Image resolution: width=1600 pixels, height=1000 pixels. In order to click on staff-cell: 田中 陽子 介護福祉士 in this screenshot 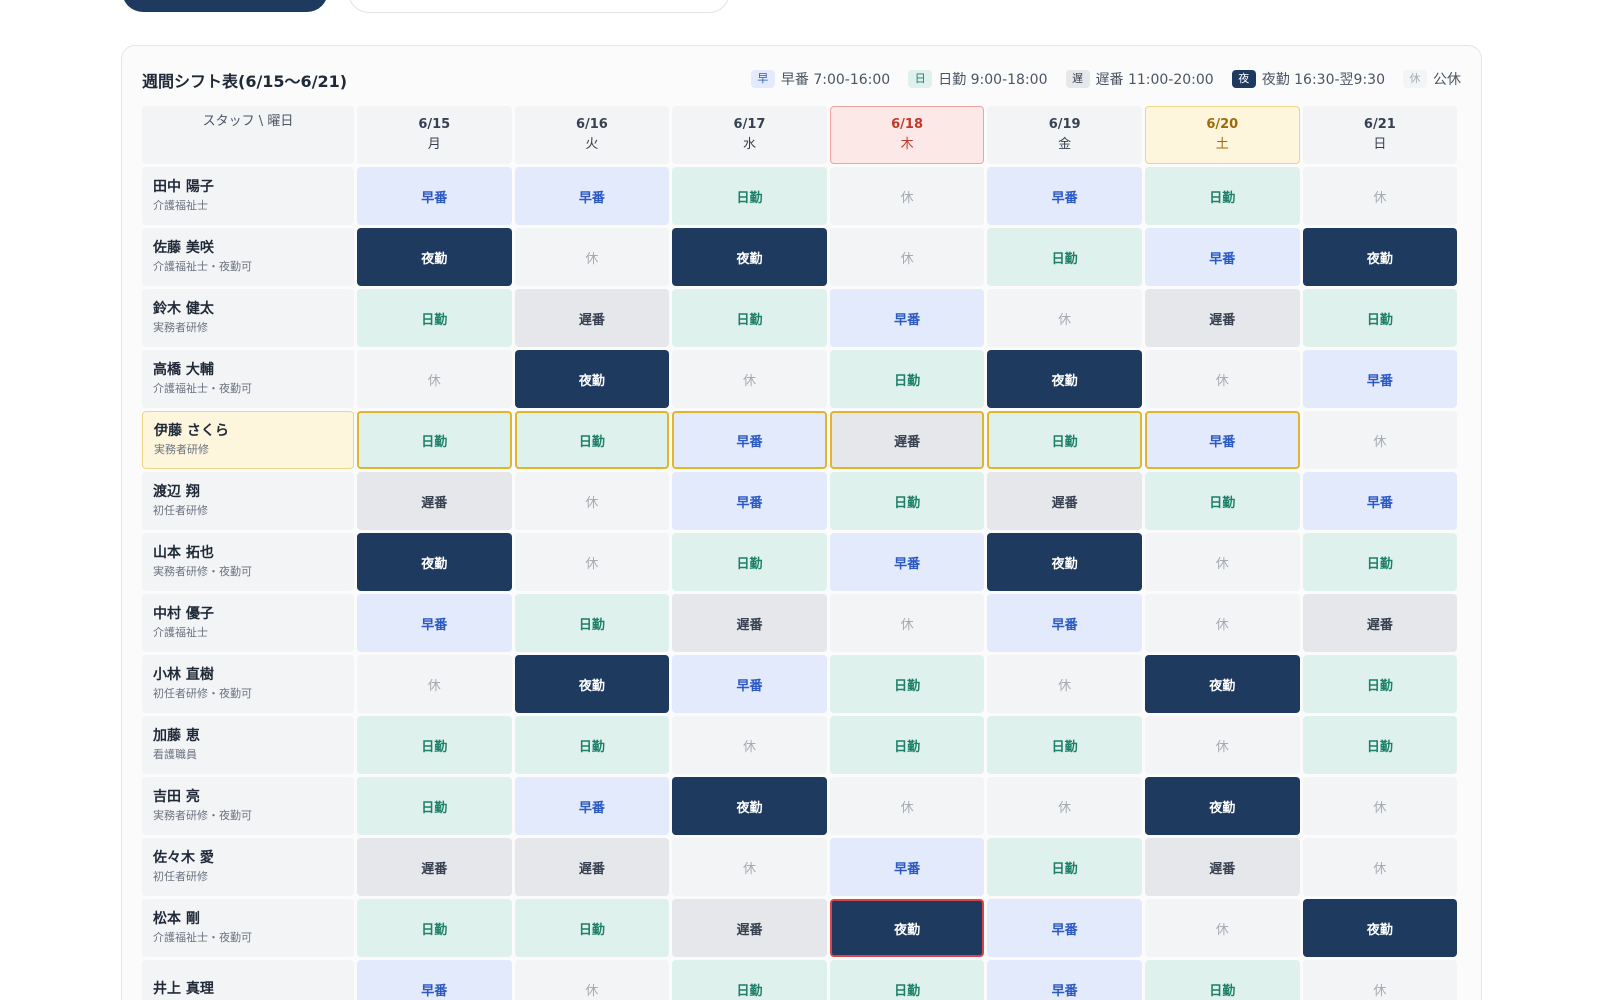, I will do `click(248, 196)`.